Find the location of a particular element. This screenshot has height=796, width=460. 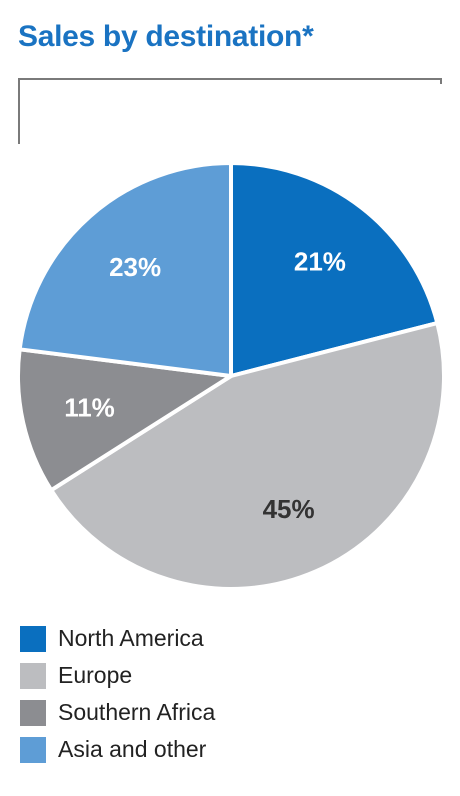

chart-title: Sales by destination* is located at coordinates (166, 36).